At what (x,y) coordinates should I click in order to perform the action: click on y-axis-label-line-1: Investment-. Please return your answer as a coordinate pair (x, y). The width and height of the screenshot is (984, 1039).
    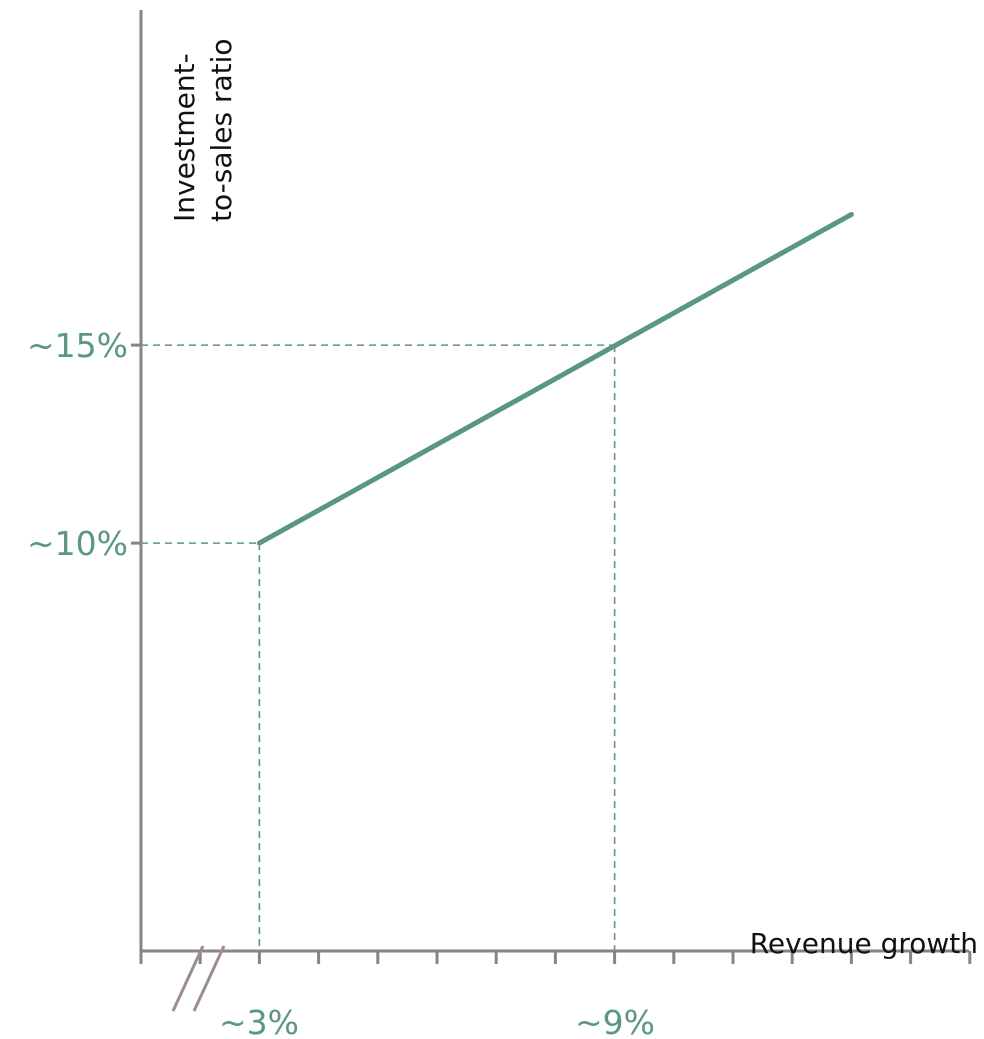
    Looking at the image, I should click on (184, 137).